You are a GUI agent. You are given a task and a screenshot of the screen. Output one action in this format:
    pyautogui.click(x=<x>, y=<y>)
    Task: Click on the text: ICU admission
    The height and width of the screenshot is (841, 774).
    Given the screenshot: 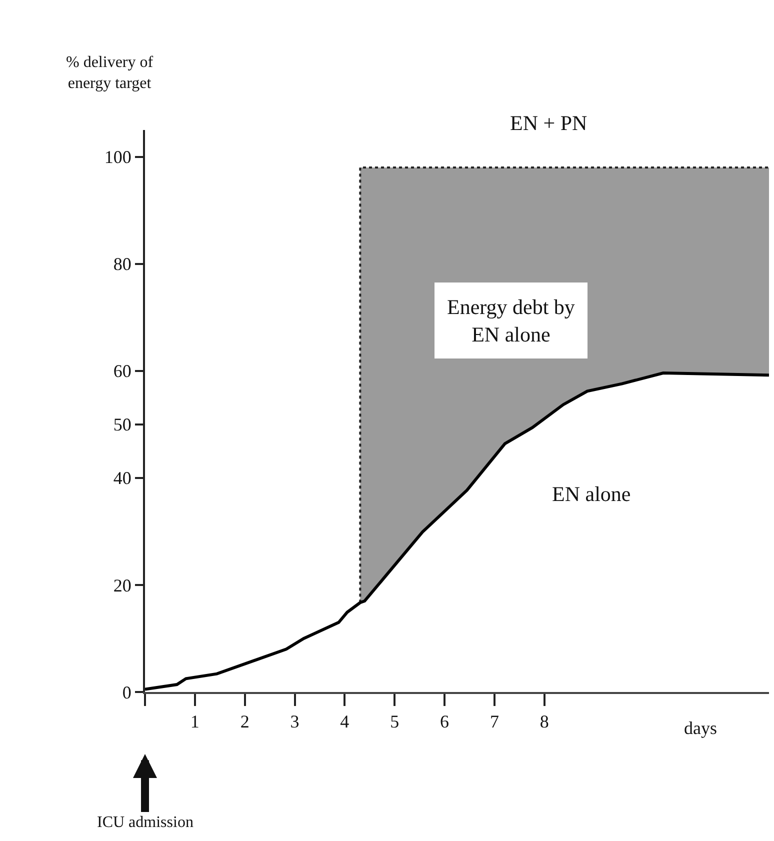 What is the action you would take?
    pyautogui.click(x=145, y=822)
    